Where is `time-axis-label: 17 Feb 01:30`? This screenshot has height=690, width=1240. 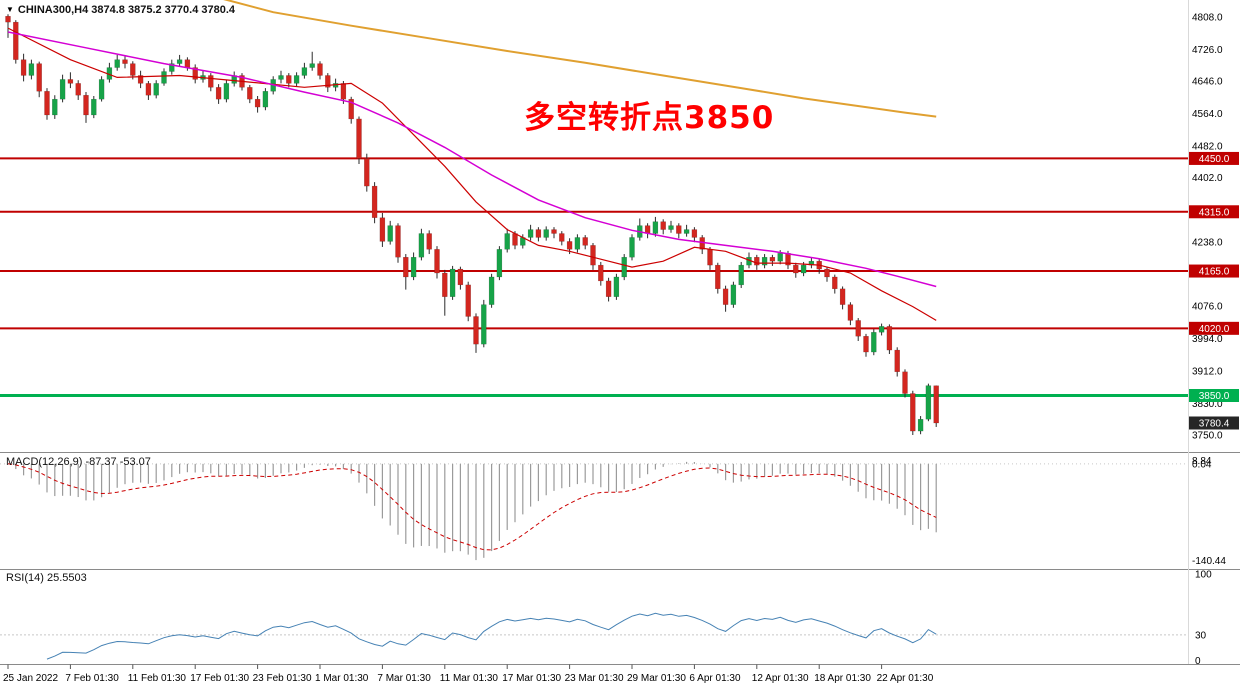
time-axis-label: 17 Feb 01:30 is located at coordinates (219, 678).